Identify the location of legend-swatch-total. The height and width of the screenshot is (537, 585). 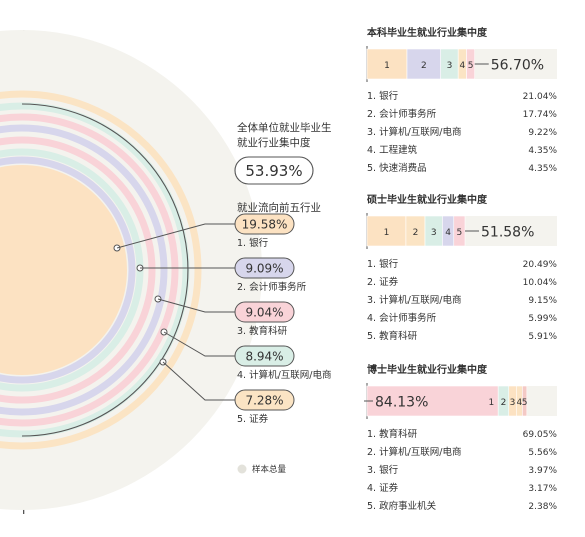
(242, 469).